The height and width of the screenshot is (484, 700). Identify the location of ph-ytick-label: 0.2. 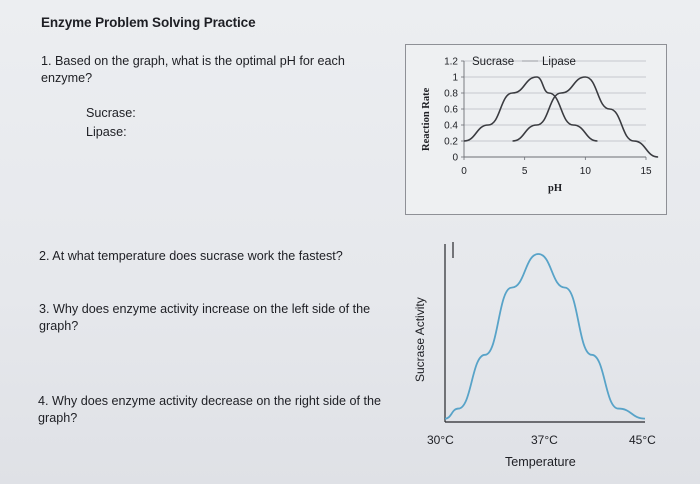
(451, 142).